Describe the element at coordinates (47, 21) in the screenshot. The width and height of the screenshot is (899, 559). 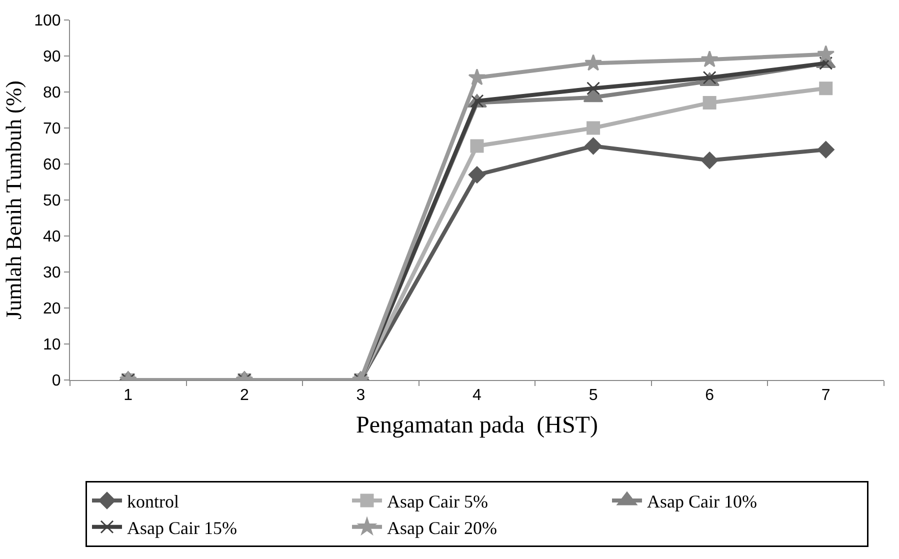
I see `y-tick-label: 100` at that location.